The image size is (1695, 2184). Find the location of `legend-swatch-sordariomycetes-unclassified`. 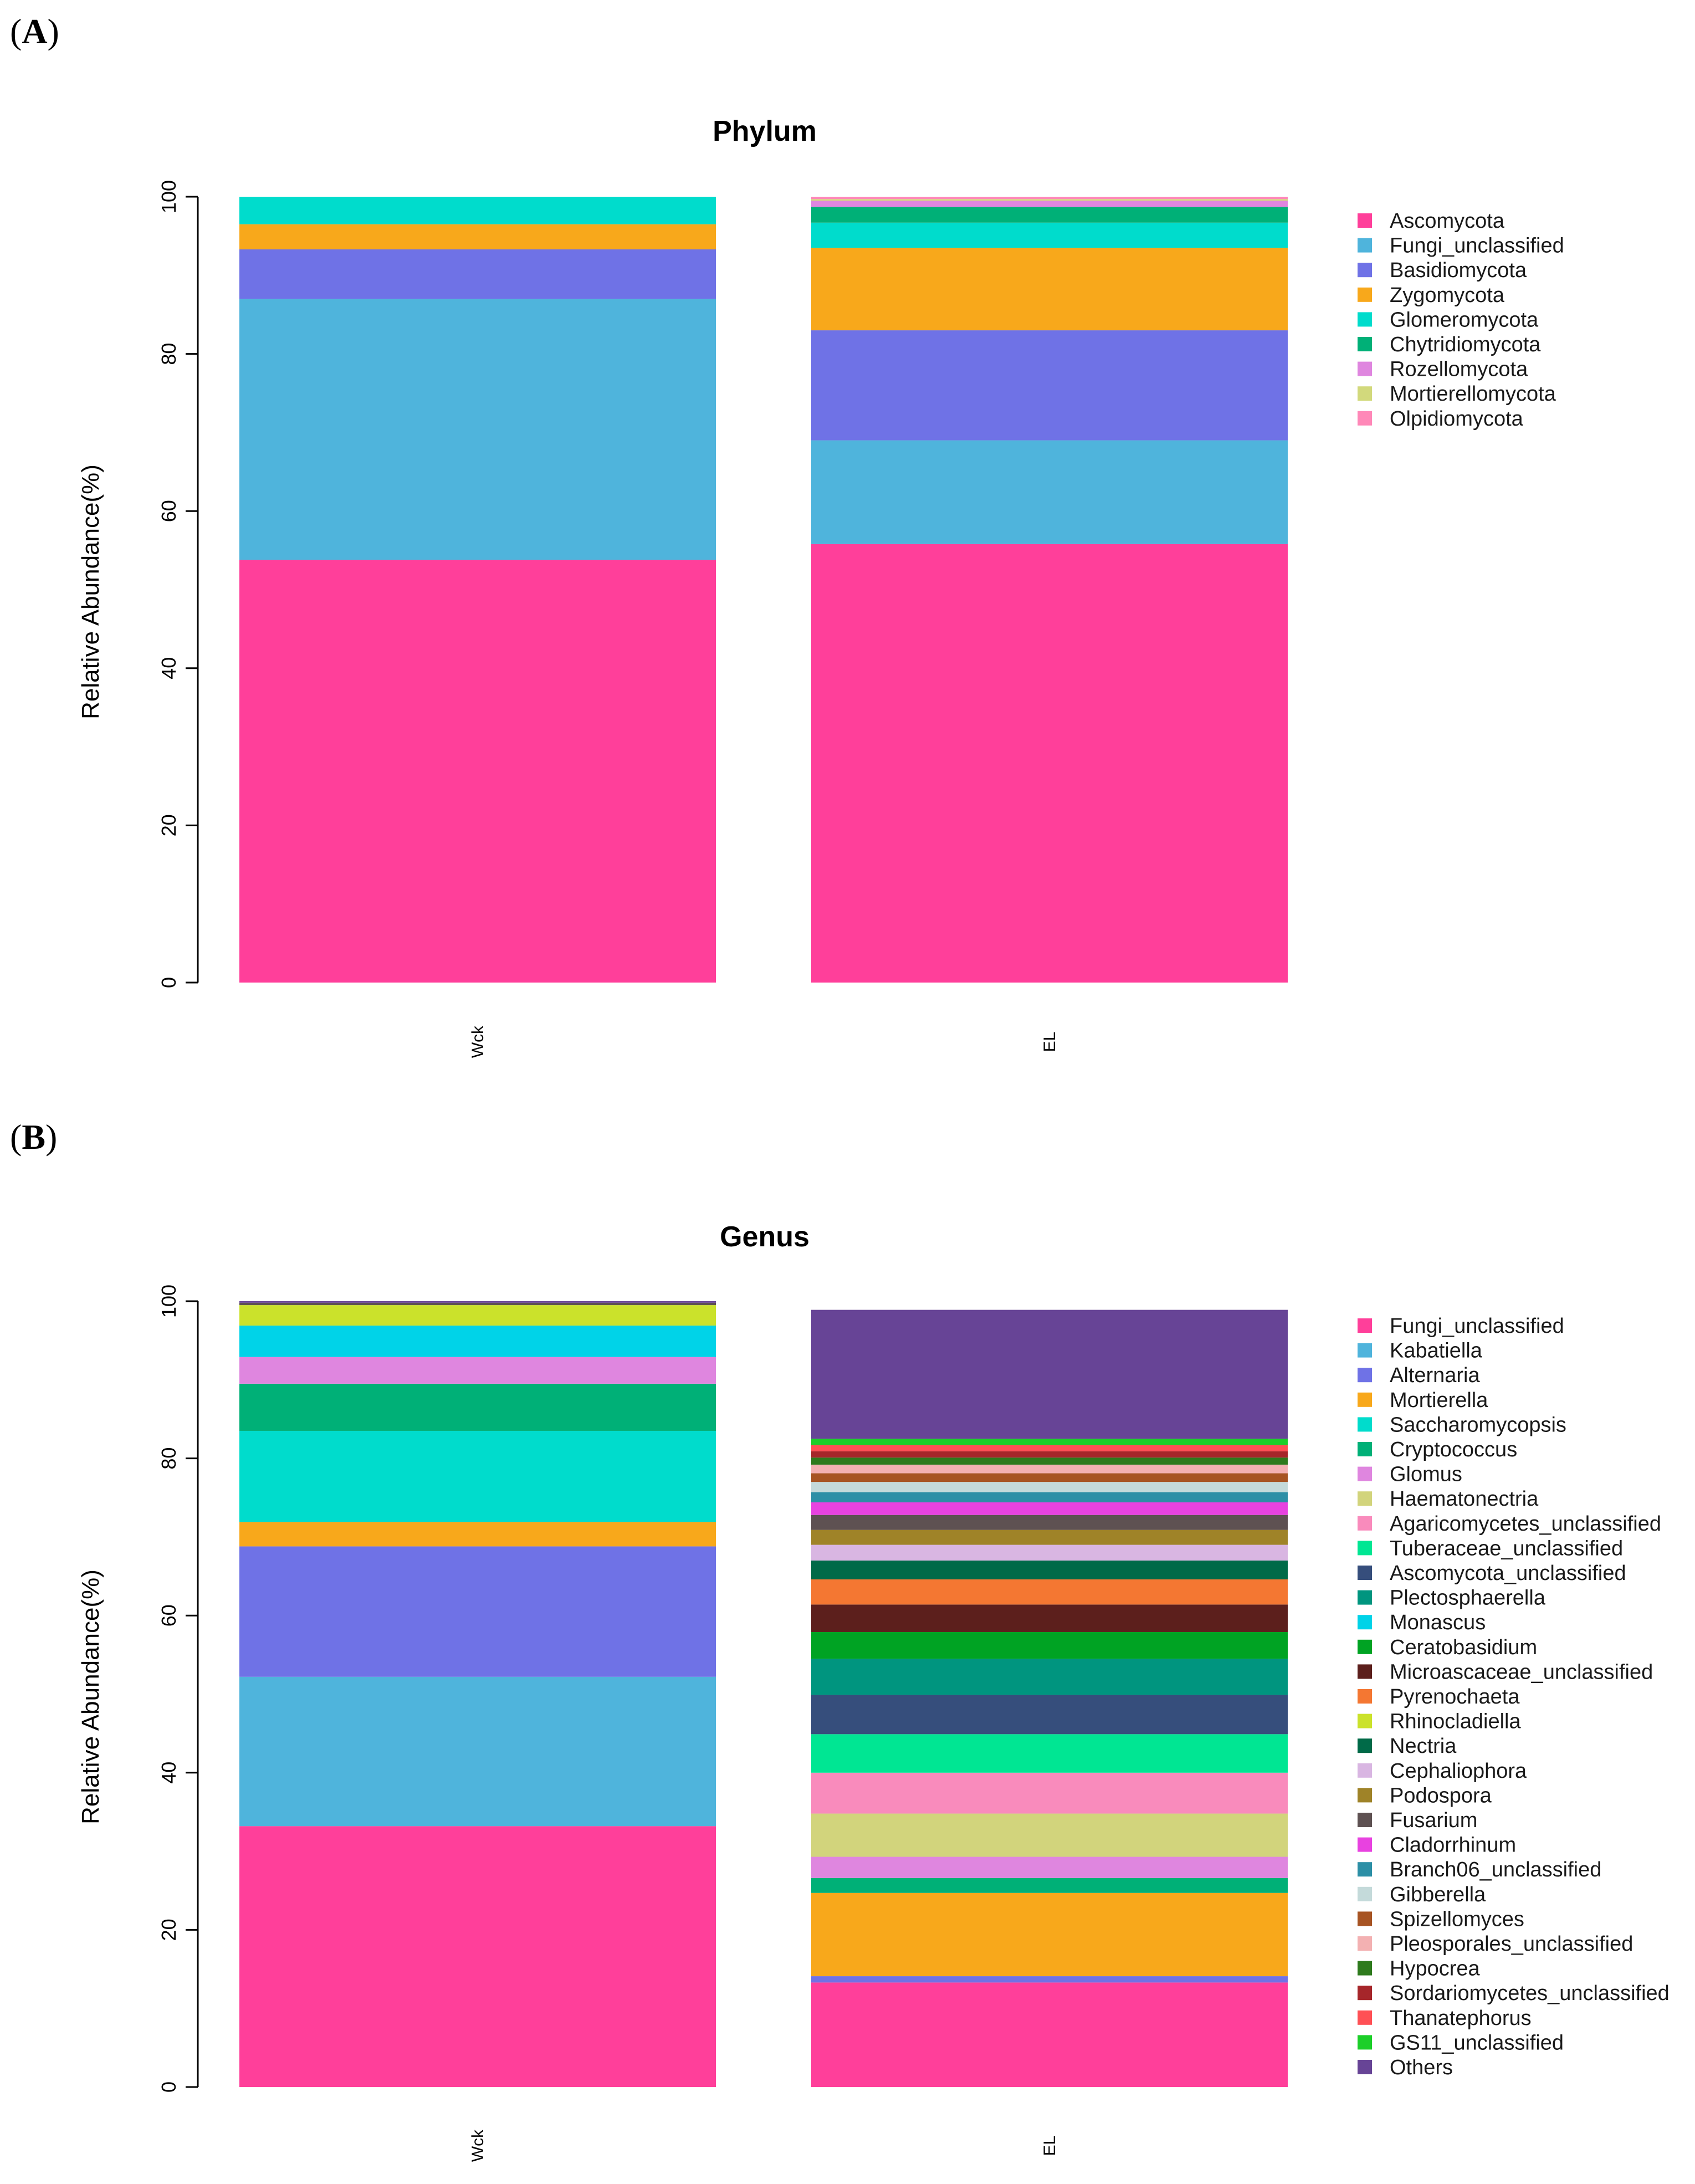

legend-swatch-sordariomycetes-unclassified is located at coordinates (1365, 1994).